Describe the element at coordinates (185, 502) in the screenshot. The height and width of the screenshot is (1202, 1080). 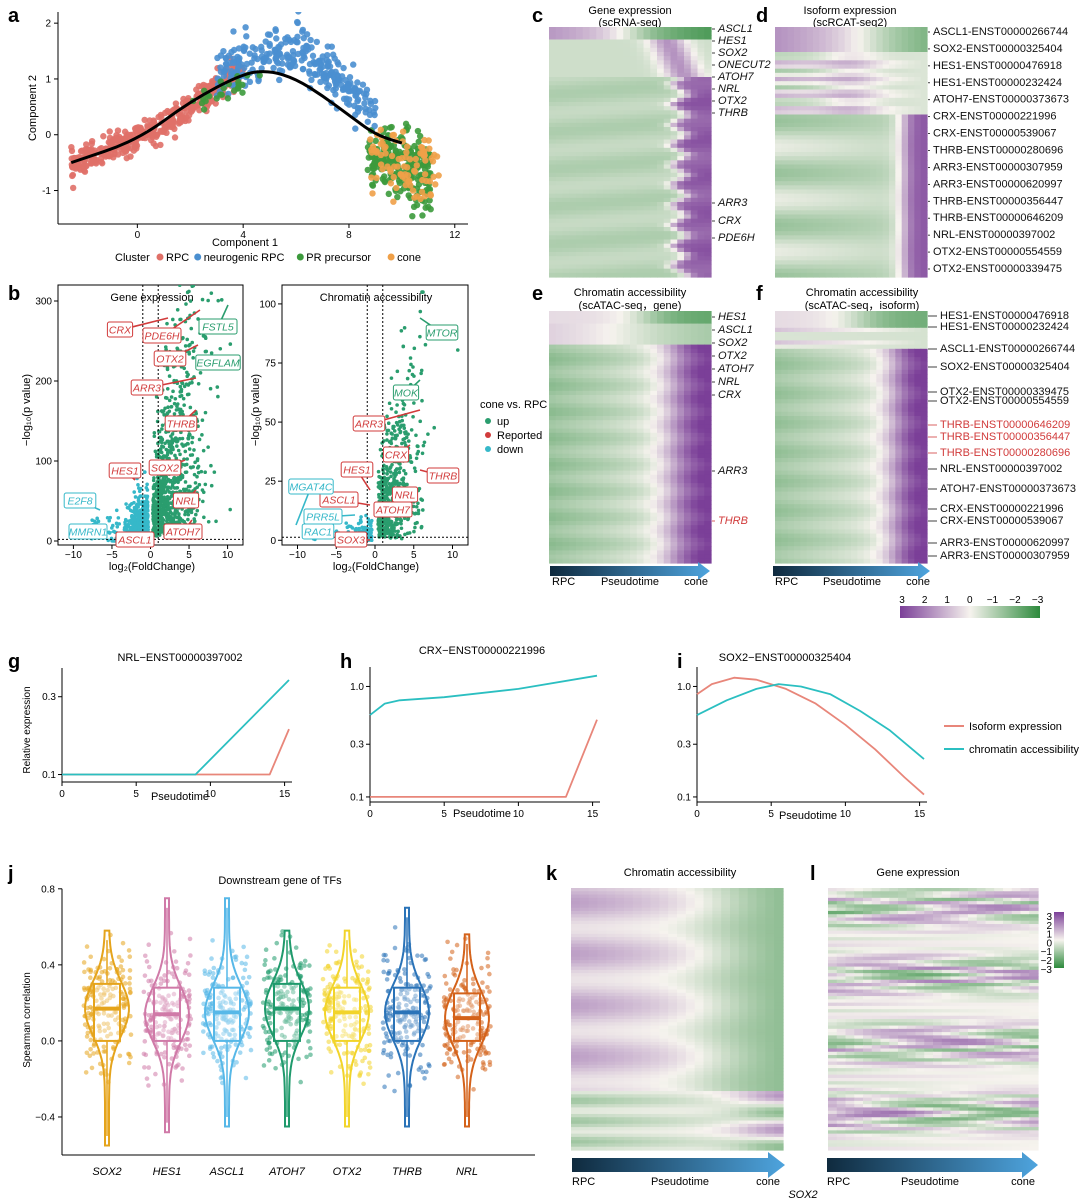
I see `b-left-callout-text: NRL` at that location.